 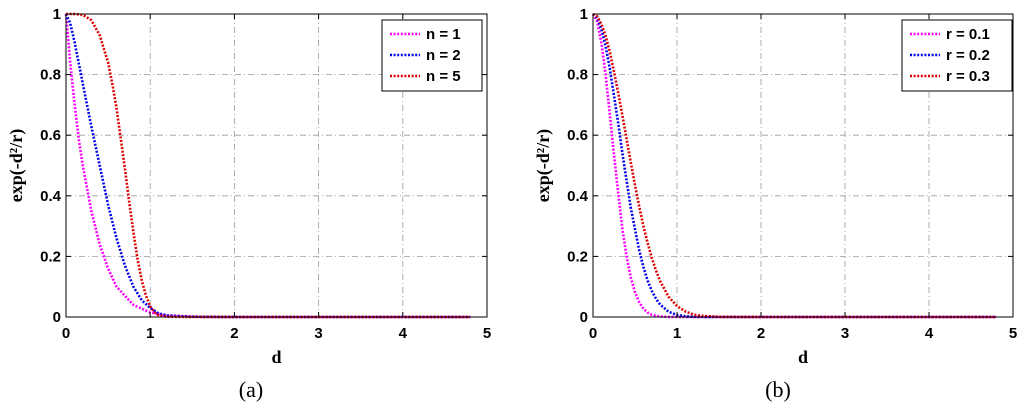 What do you see at coordinates (778, 389) in the screenshot?
I see `panel-label: (b)` at bounding box center [778, 389].